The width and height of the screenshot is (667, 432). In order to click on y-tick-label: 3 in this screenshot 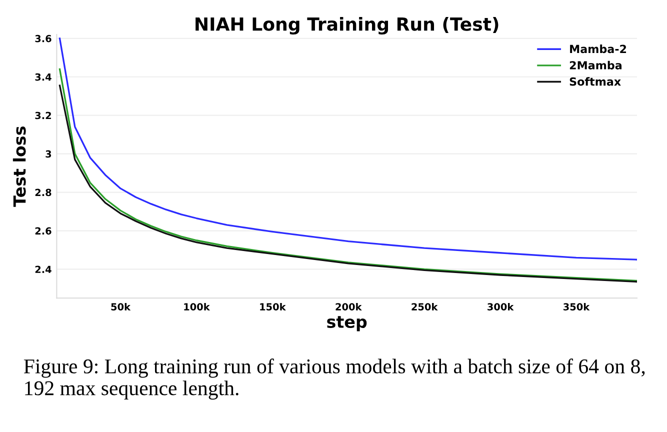, I will do `click(49, 154)`.